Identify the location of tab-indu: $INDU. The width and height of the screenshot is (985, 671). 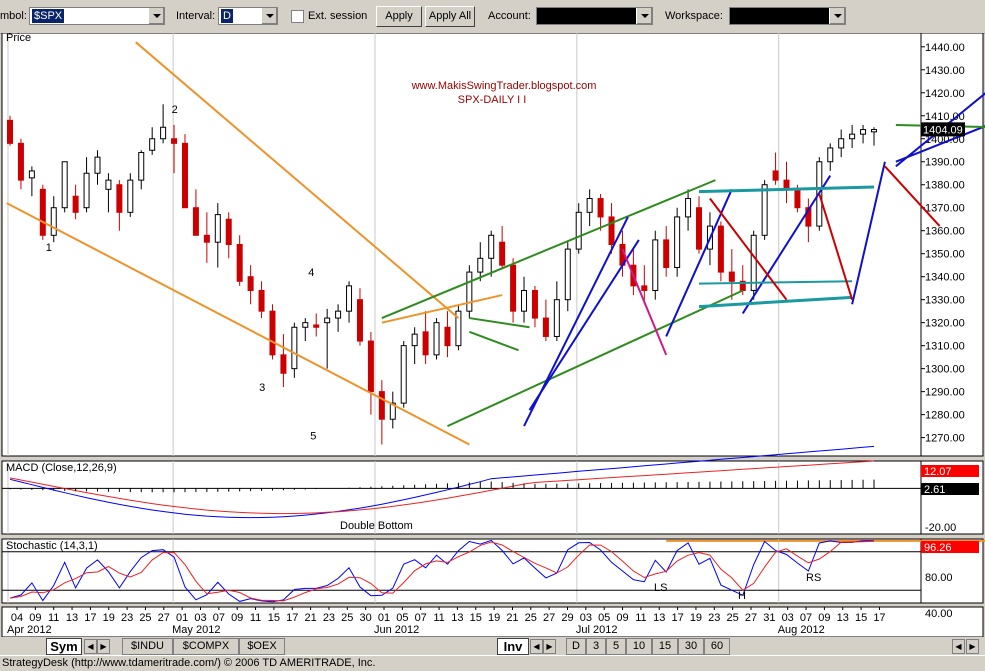
(147, 646).